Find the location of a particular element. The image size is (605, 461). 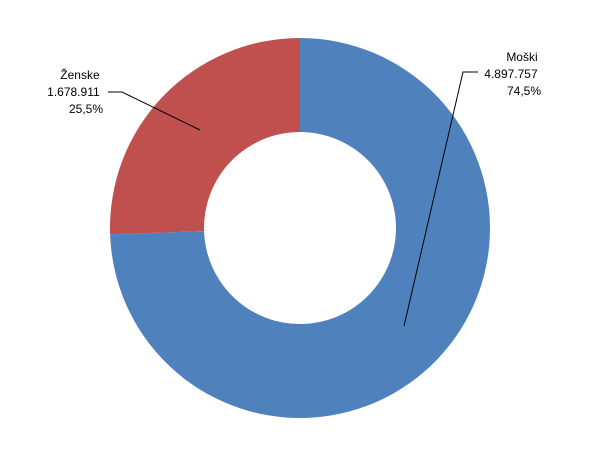

slice-value-zenske: 1.678.911 is located at coordinates (73, 92).